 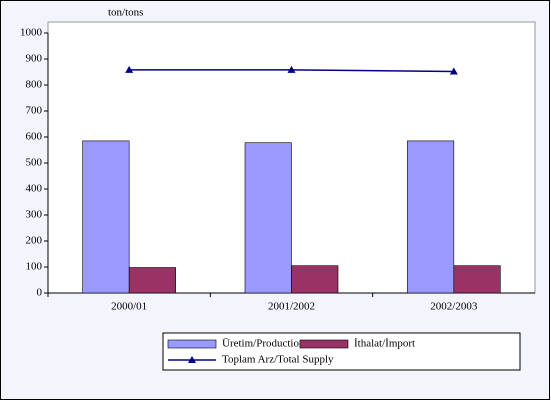 I want to click on y-tick-label: 700, so click(x=34, y=111).